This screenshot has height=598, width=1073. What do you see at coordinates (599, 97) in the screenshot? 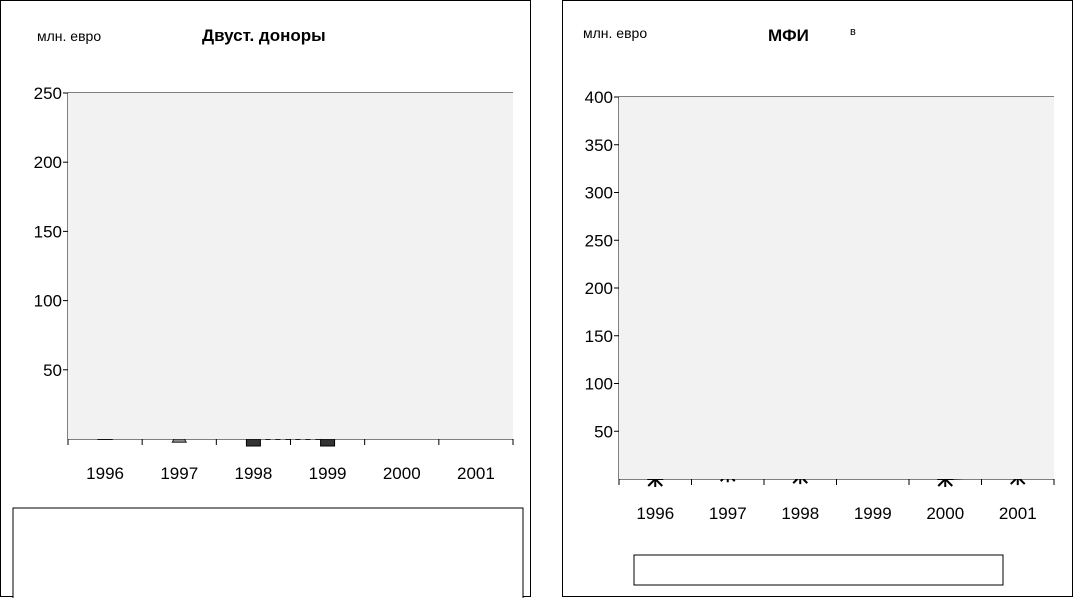
I see `y-tick-label: 400` at bounding box center [599, 97].